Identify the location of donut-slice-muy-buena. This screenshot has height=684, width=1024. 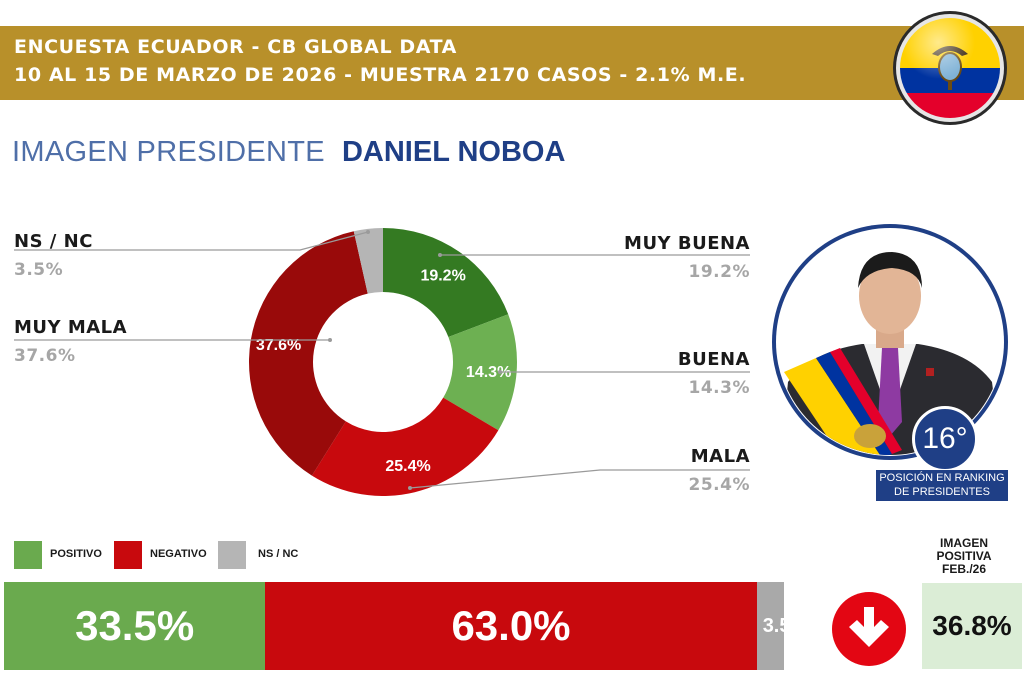
(446, 283).